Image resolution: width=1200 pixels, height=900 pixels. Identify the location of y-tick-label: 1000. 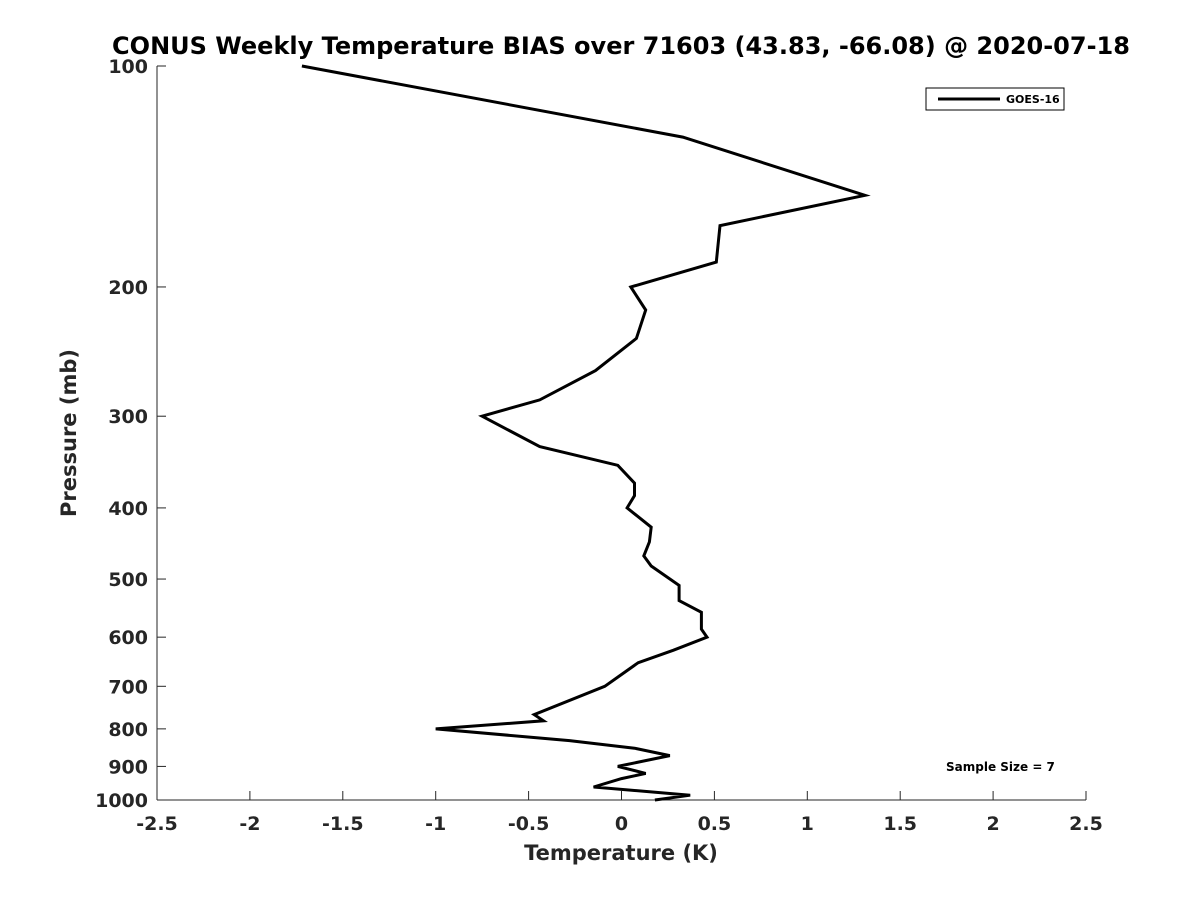
(121, 801).